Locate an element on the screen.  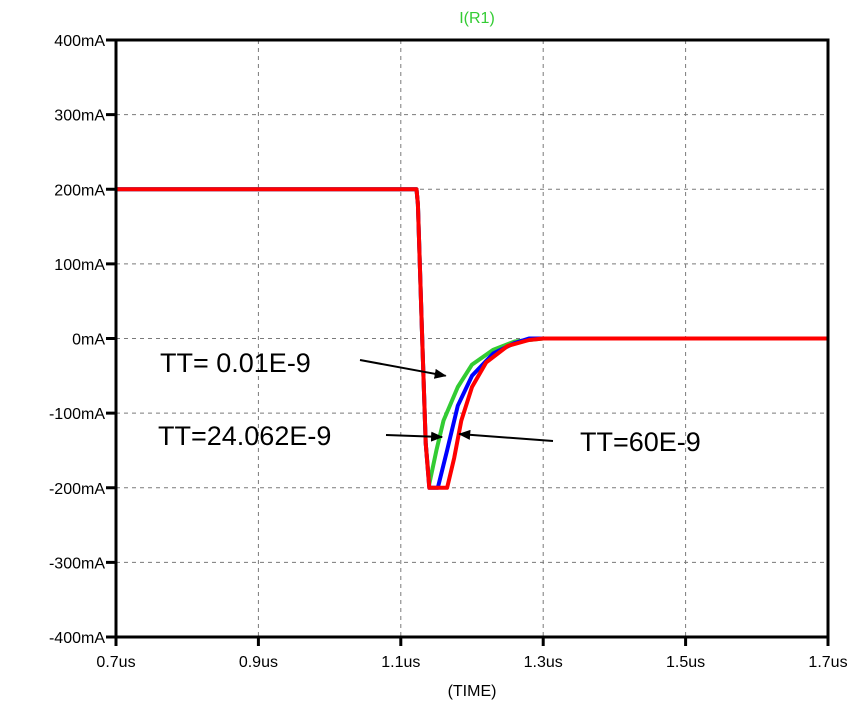
y-tick-label: 100mA is located at coordinates (79, 265).